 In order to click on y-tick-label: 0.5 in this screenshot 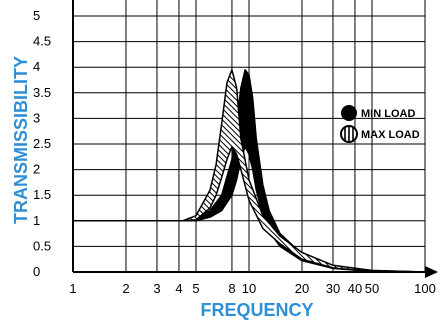, I will do `click(42, 245)`.